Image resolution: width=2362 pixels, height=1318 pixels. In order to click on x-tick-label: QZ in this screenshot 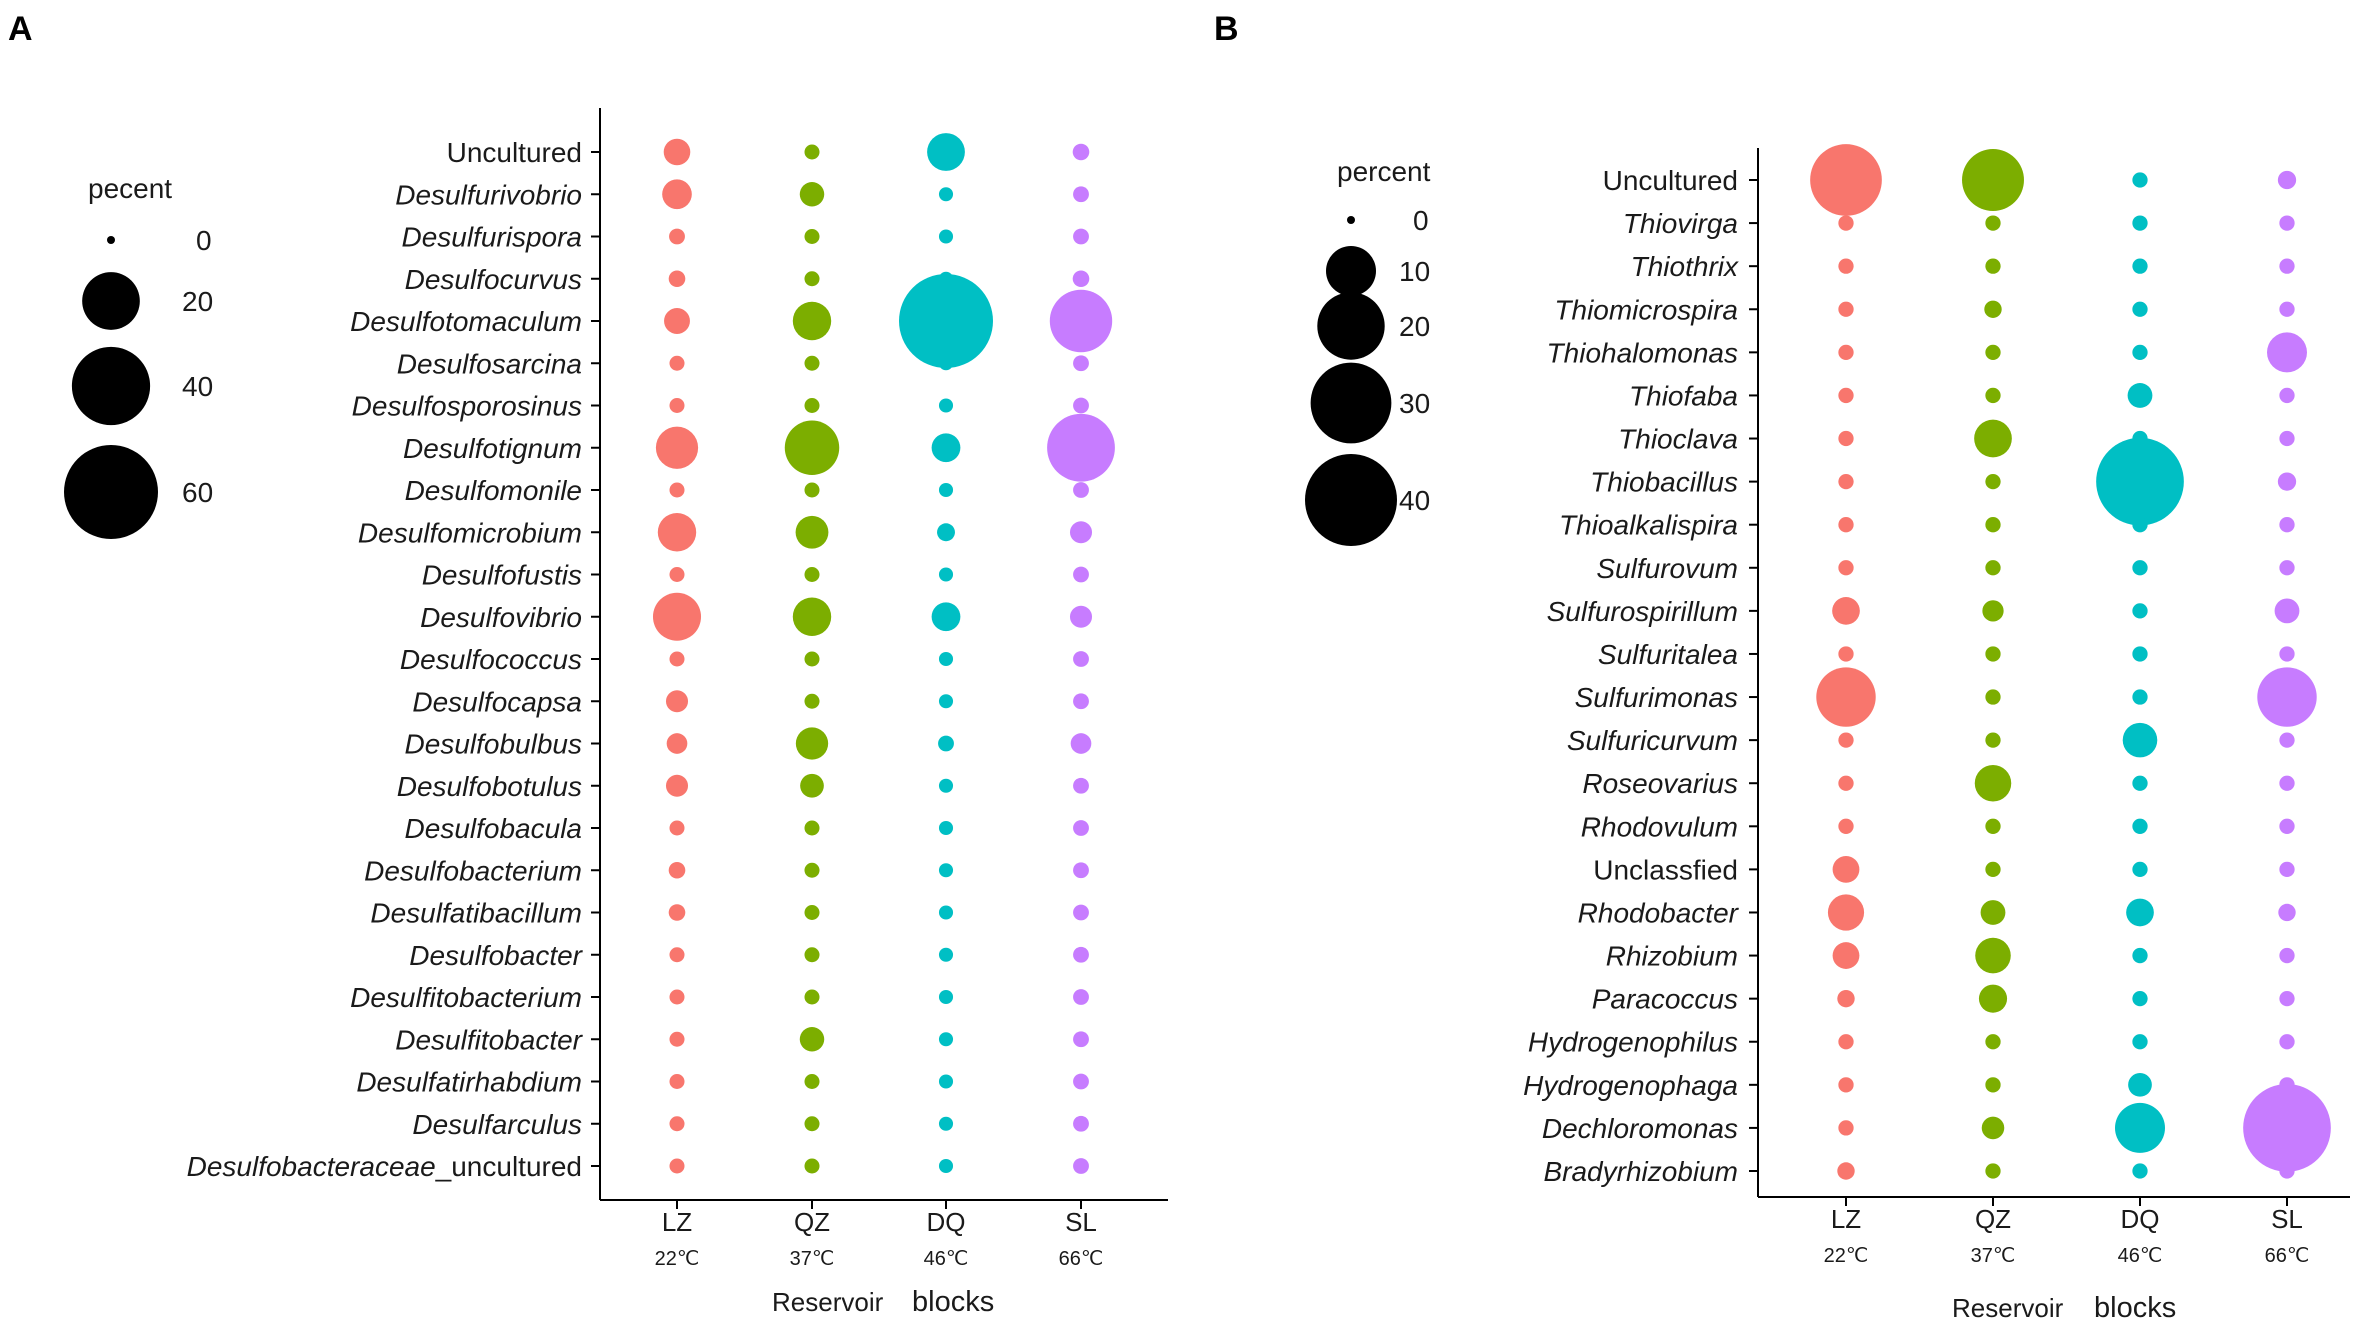, I will do `click(812, 1222)`.